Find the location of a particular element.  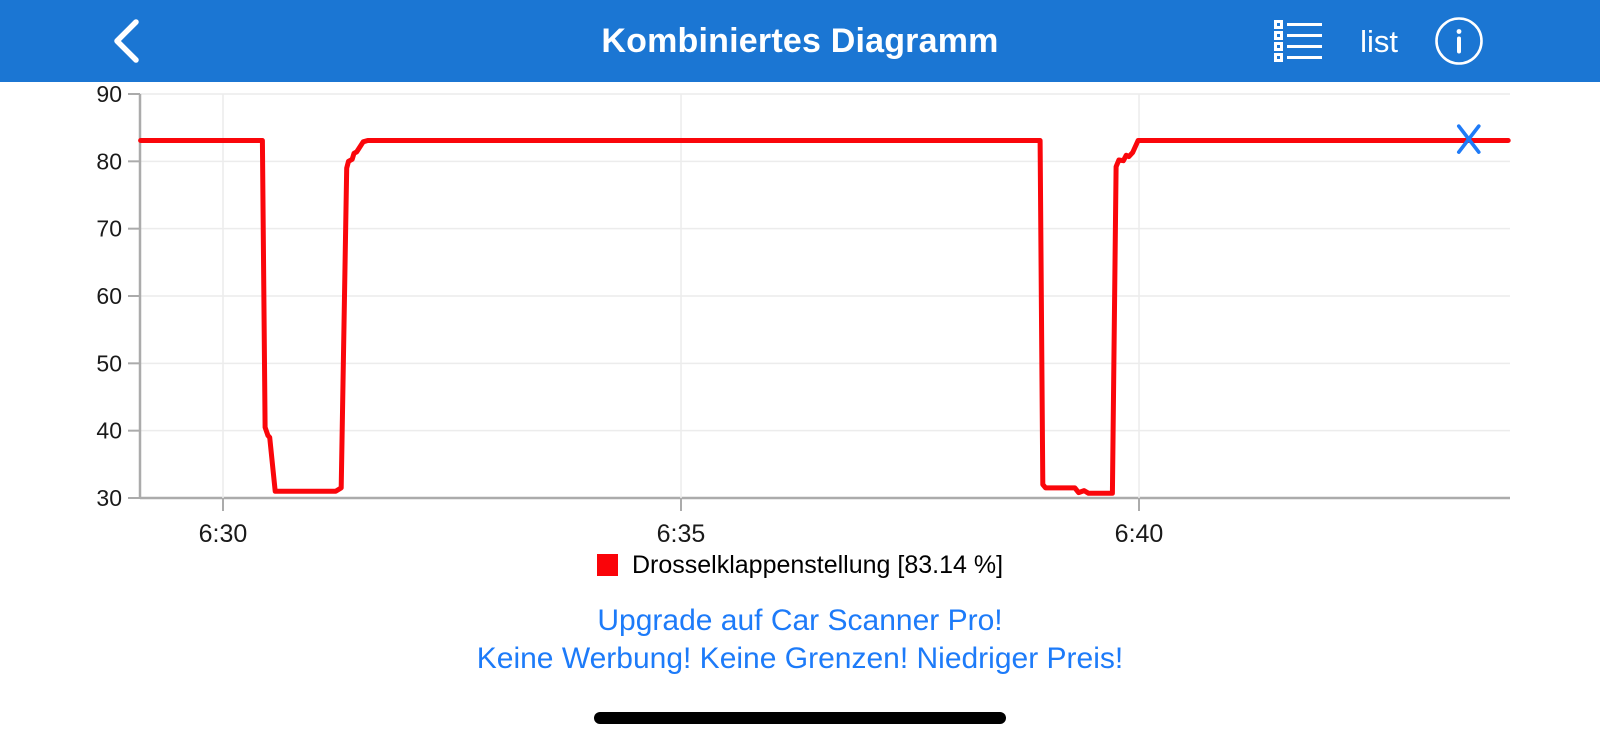

info-circle-icon is located at coordinates (1459, 41).